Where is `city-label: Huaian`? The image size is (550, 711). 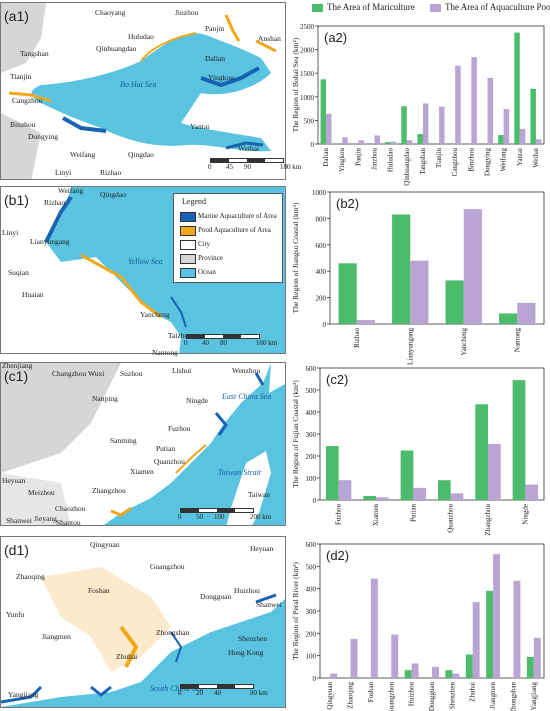
city-label: Huaian is located at coordinates (33, 294).